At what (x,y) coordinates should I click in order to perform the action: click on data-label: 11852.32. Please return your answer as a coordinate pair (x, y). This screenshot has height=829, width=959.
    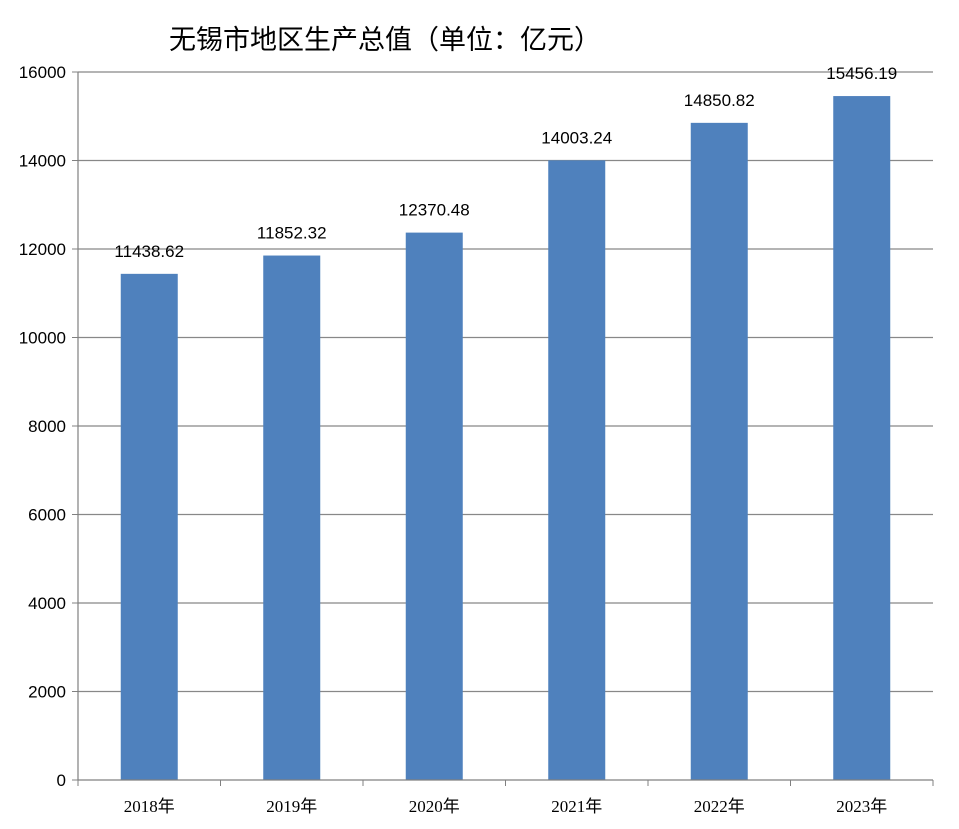
    Looking at the image, I should click on (292, 233).